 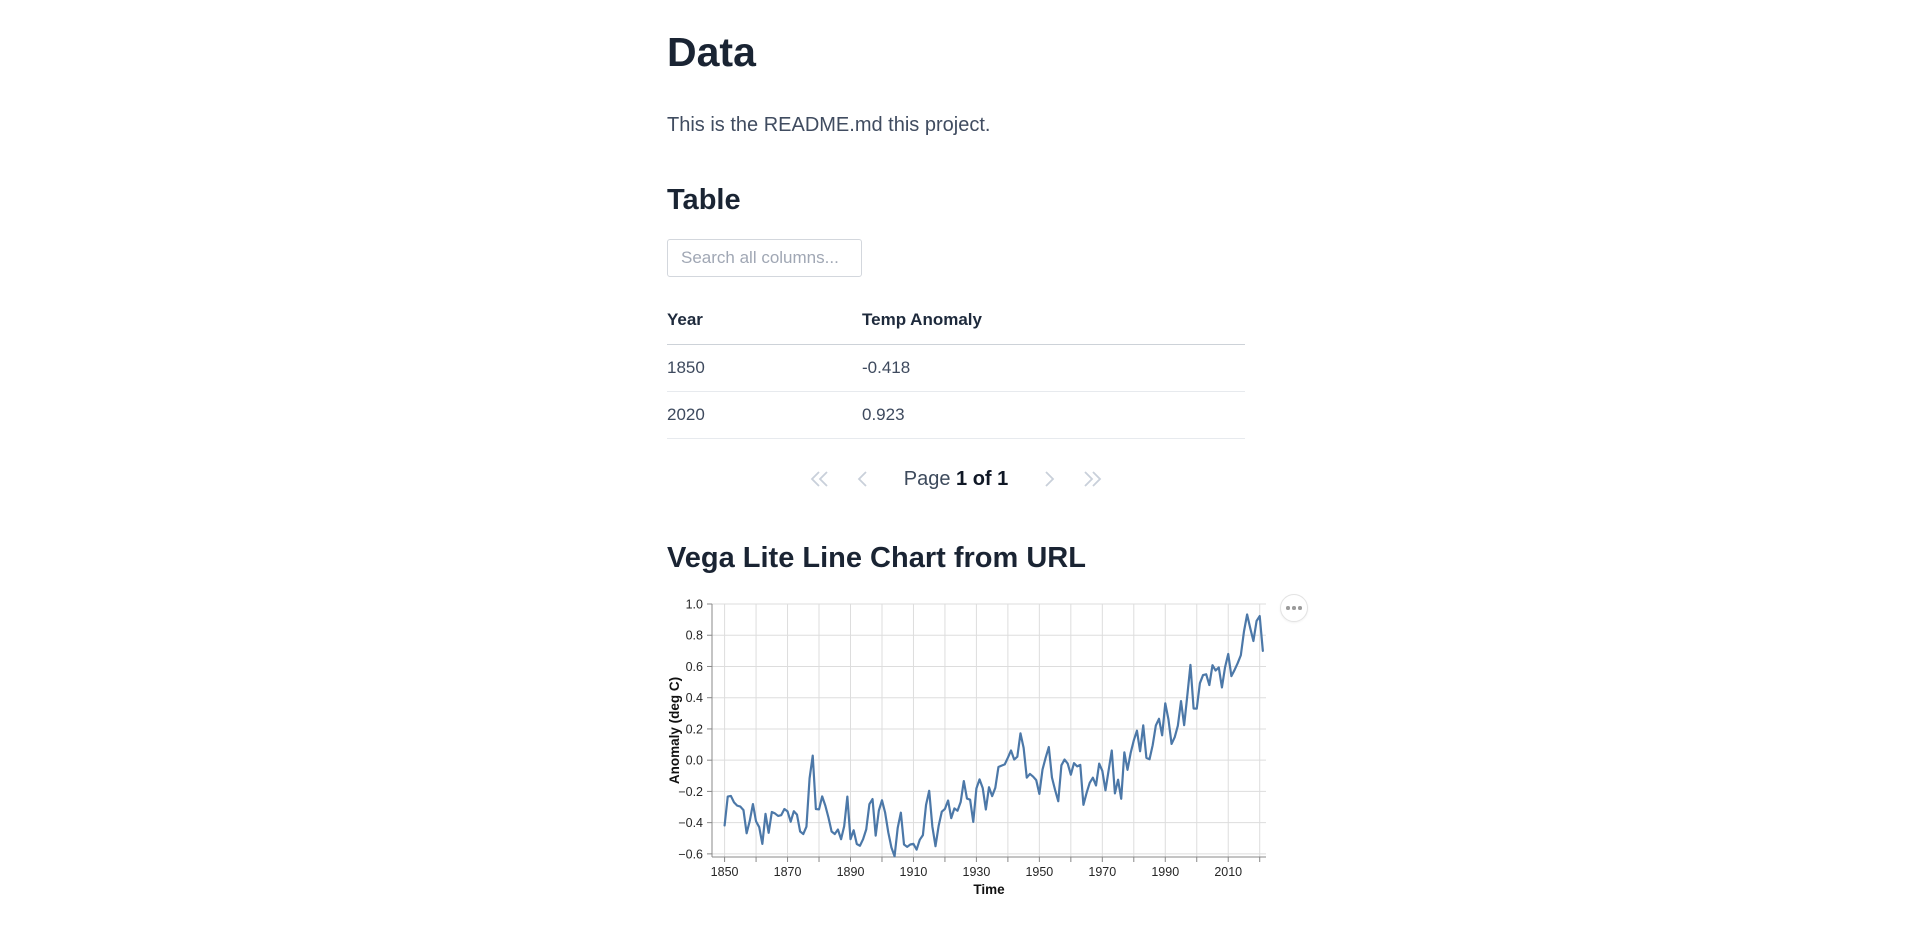 What do you see at coordinates (694, 667) in the screenshot?
I see `svg-text: 0.6` at bounding box center [694, 667].